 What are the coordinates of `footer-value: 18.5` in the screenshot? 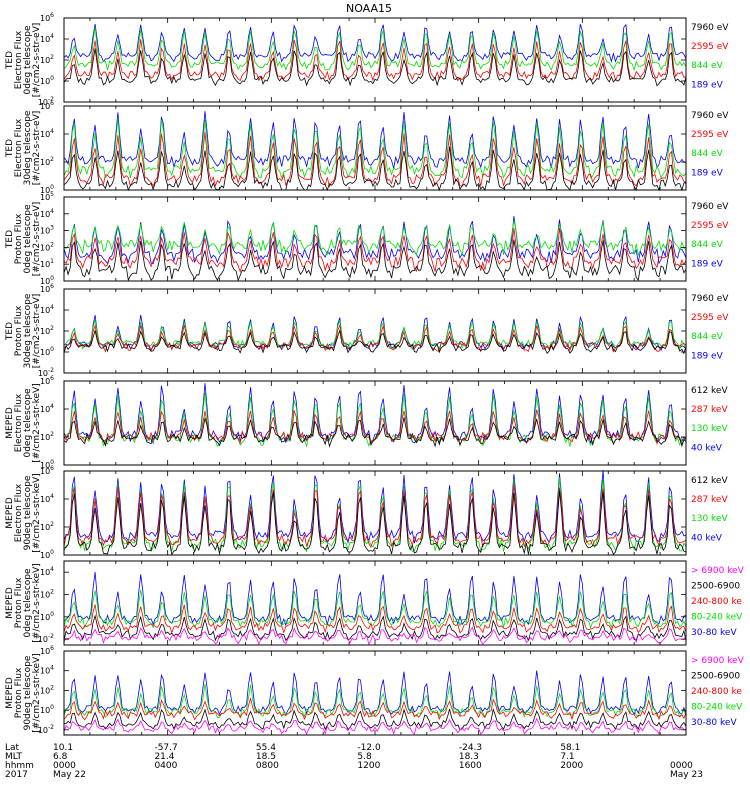 It's located at (266, 757).